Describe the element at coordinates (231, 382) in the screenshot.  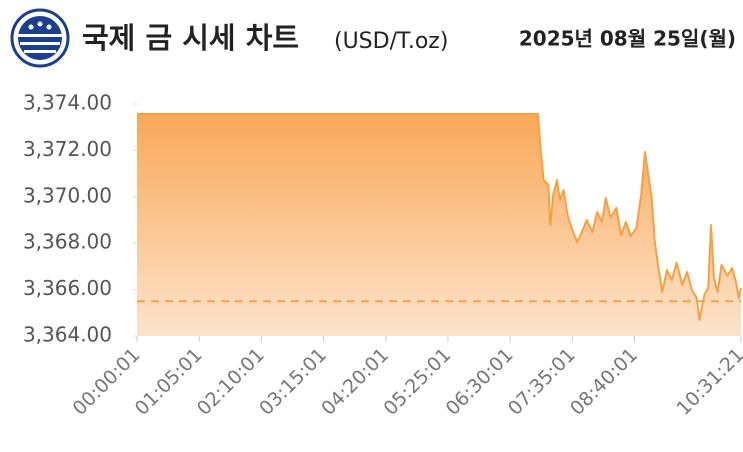
I see `x-tick-label: 02:10:01` at that location.